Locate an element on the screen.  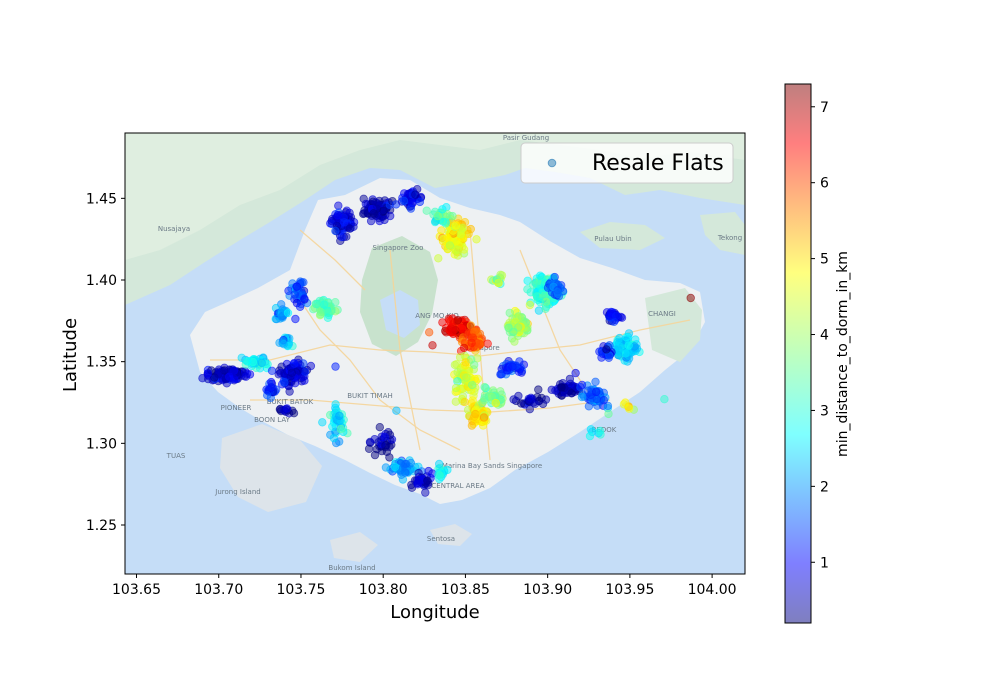
johor-lower is located at coordinates (435, 196).